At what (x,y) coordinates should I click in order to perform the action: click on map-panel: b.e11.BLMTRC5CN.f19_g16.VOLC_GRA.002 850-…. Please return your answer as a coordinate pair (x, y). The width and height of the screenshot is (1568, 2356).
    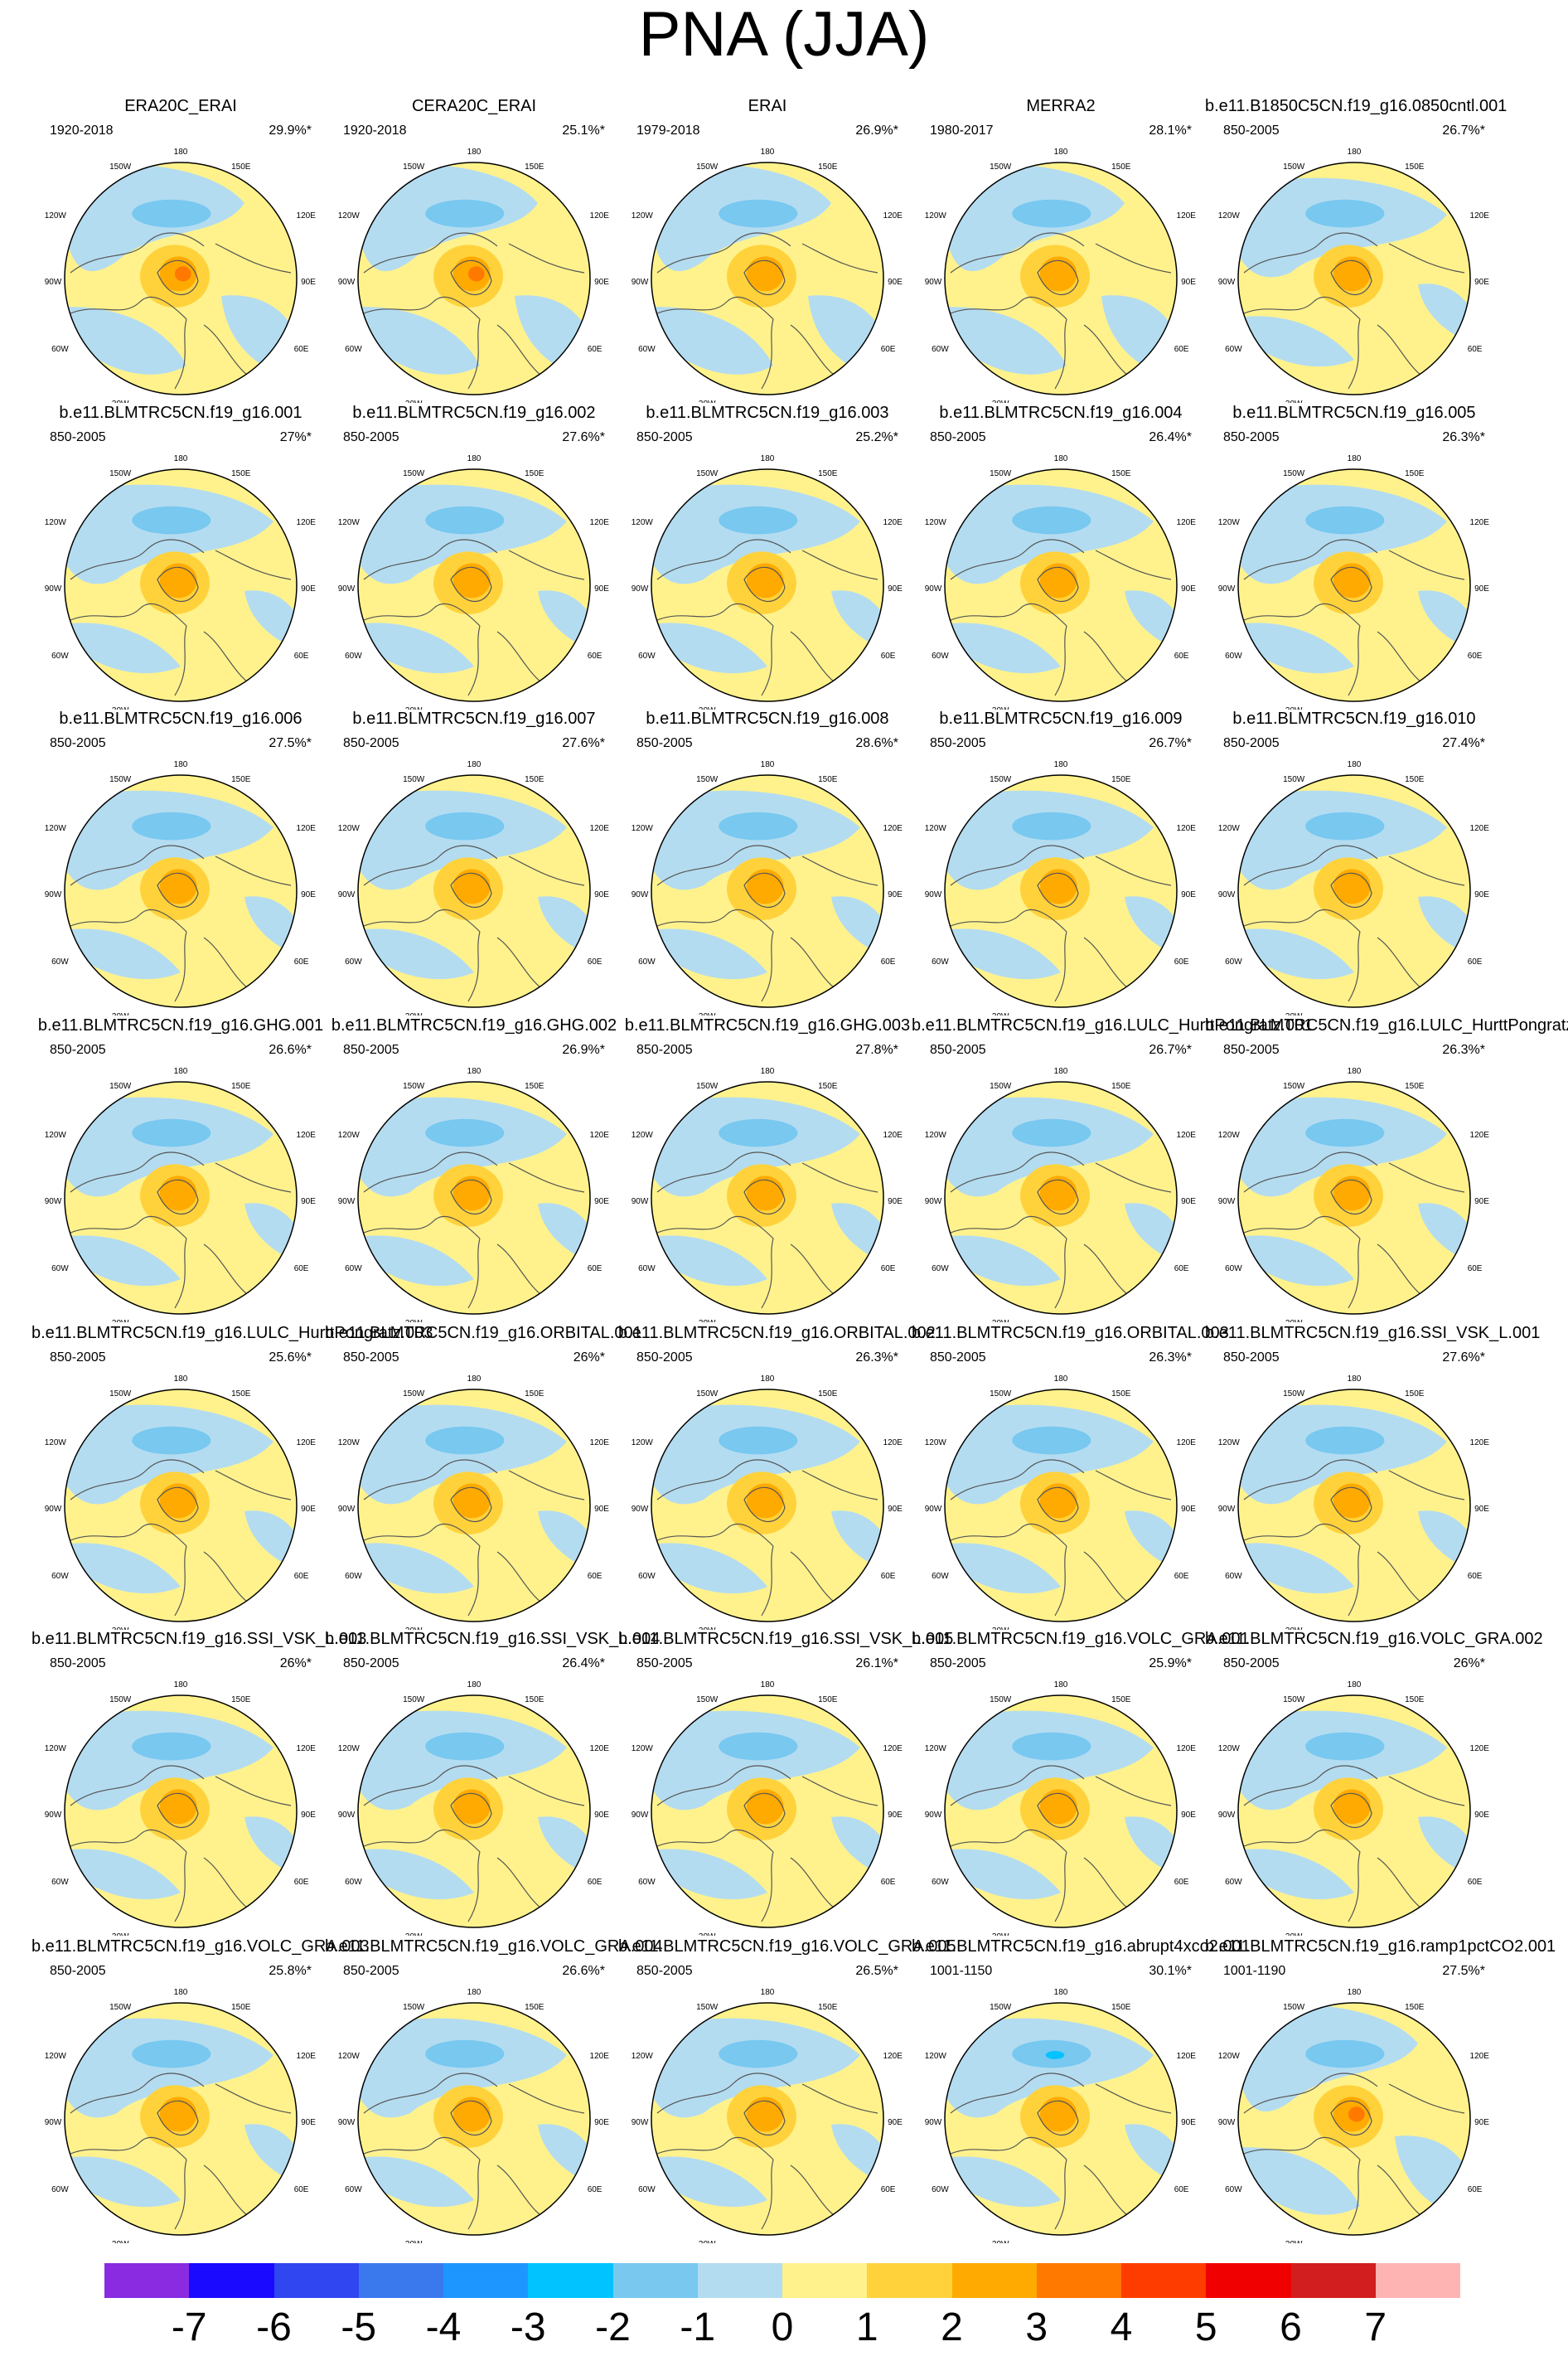
    Looking at the image, I should click on (1374, 1782).